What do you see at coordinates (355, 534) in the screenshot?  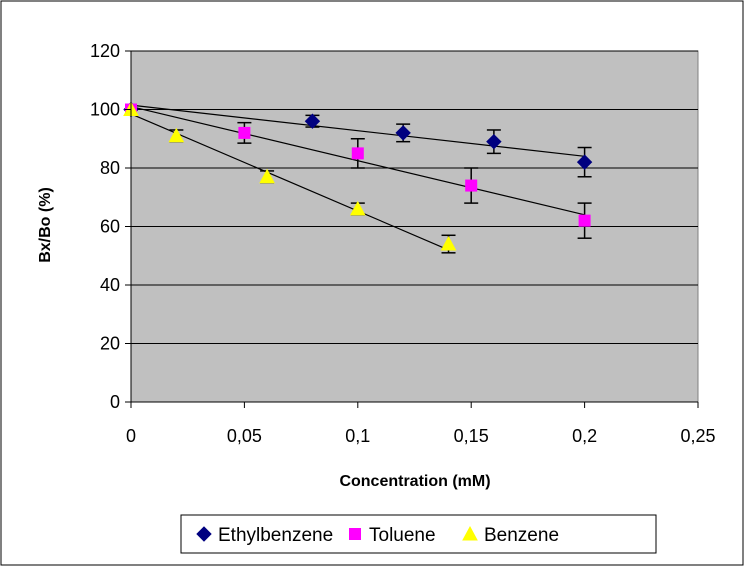 I see `toluene-legend-marker` at bounding box center [355, 534].